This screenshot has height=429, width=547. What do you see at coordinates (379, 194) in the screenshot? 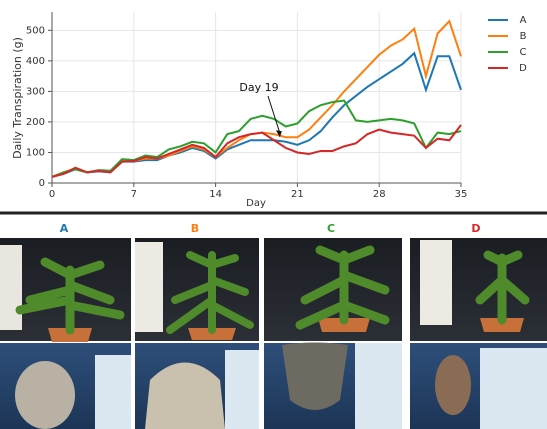
I see `x-tick-label: 28` at bounding box center [379, 194].